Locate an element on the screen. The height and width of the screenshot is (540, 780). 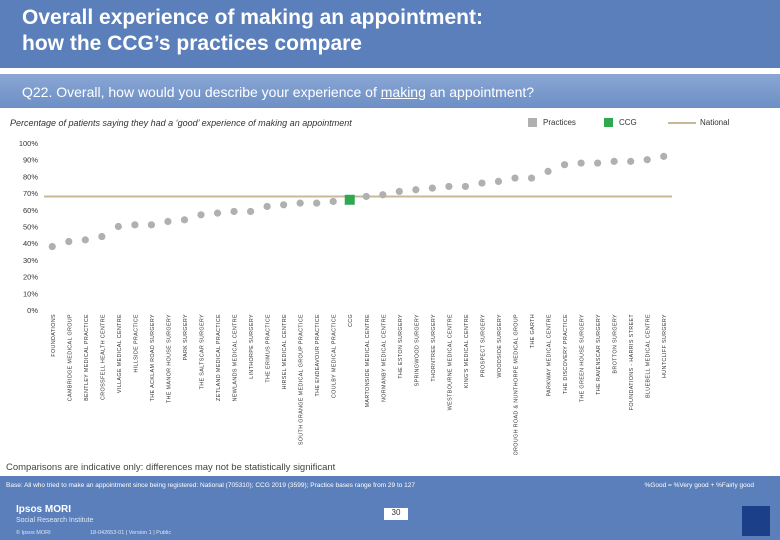
category-label: THE GARTH is located at coordinates (533, 331).